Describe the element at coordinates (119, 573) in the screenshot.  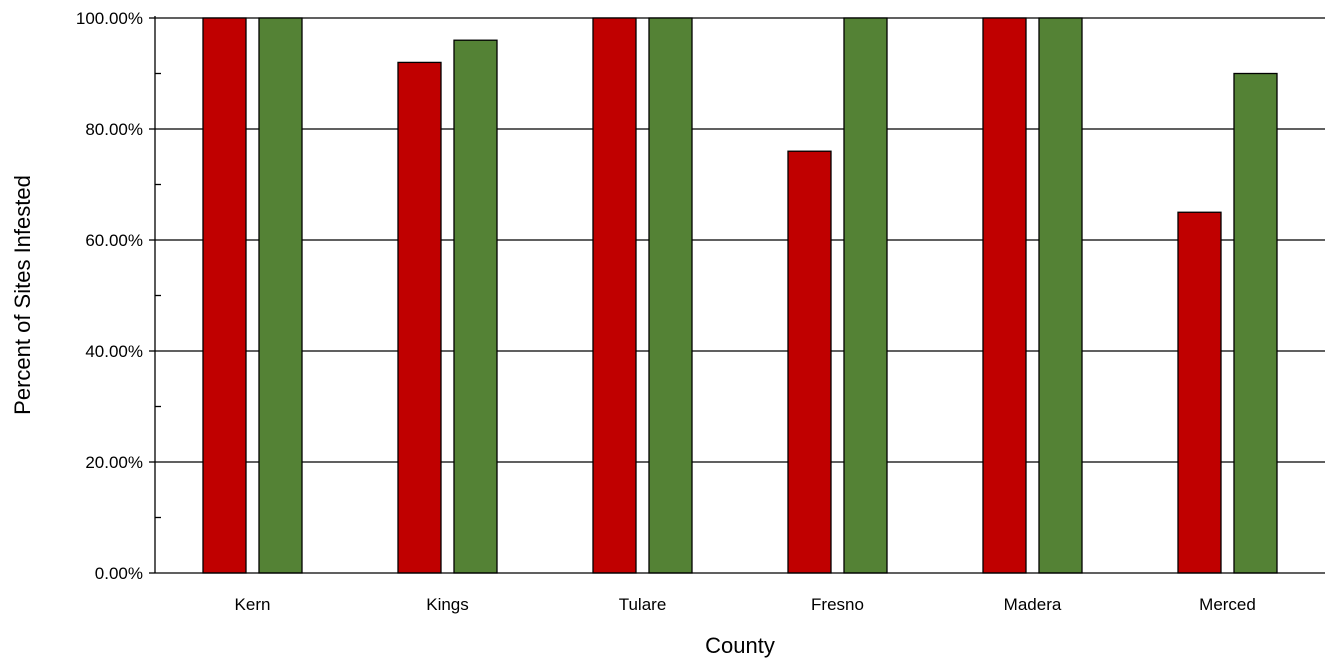
I see `y-tick-label: 0.00%` at that location.